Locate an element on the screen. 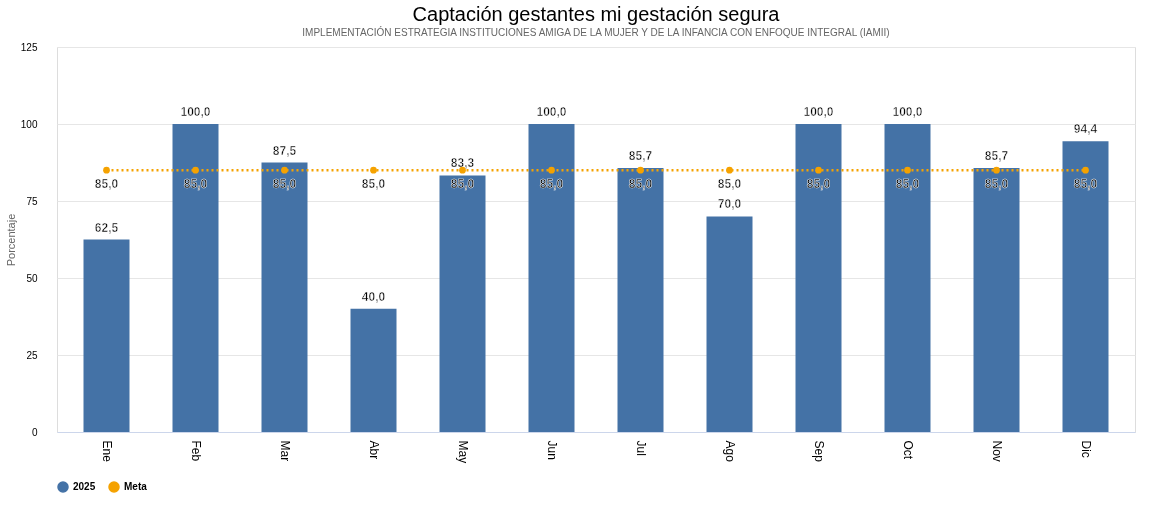  x-tick-label: Mar is located at coordinates (285, 451).